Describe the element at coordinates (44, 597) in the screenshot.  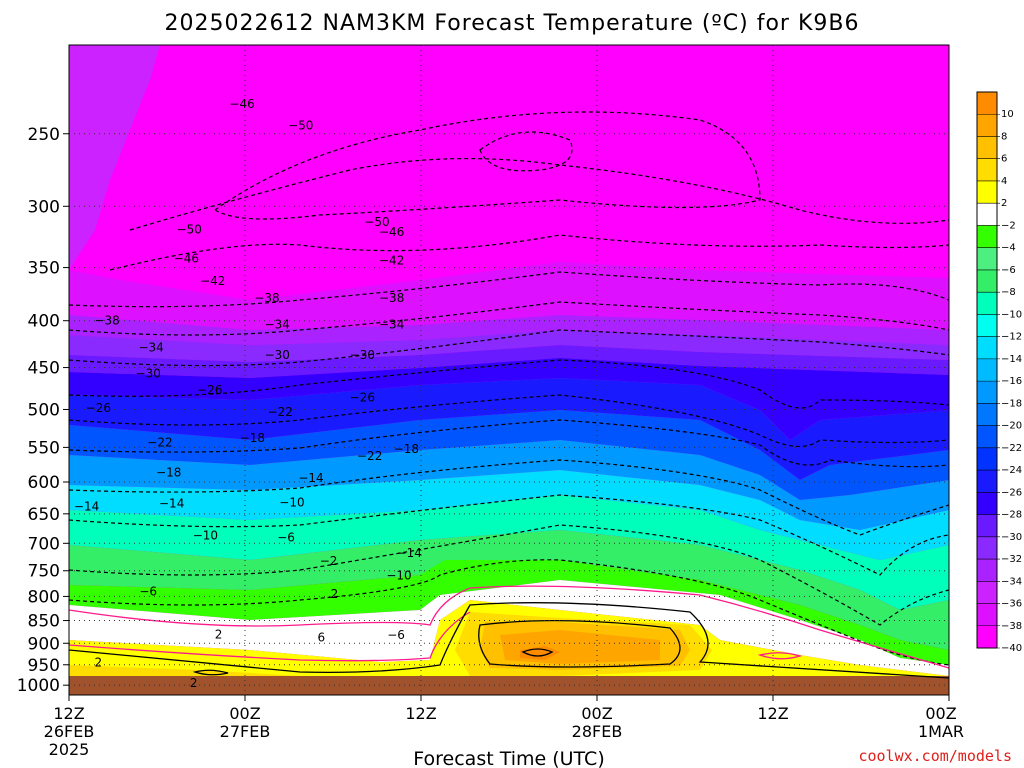
I see `y-tick-label-800: 800` at that location.